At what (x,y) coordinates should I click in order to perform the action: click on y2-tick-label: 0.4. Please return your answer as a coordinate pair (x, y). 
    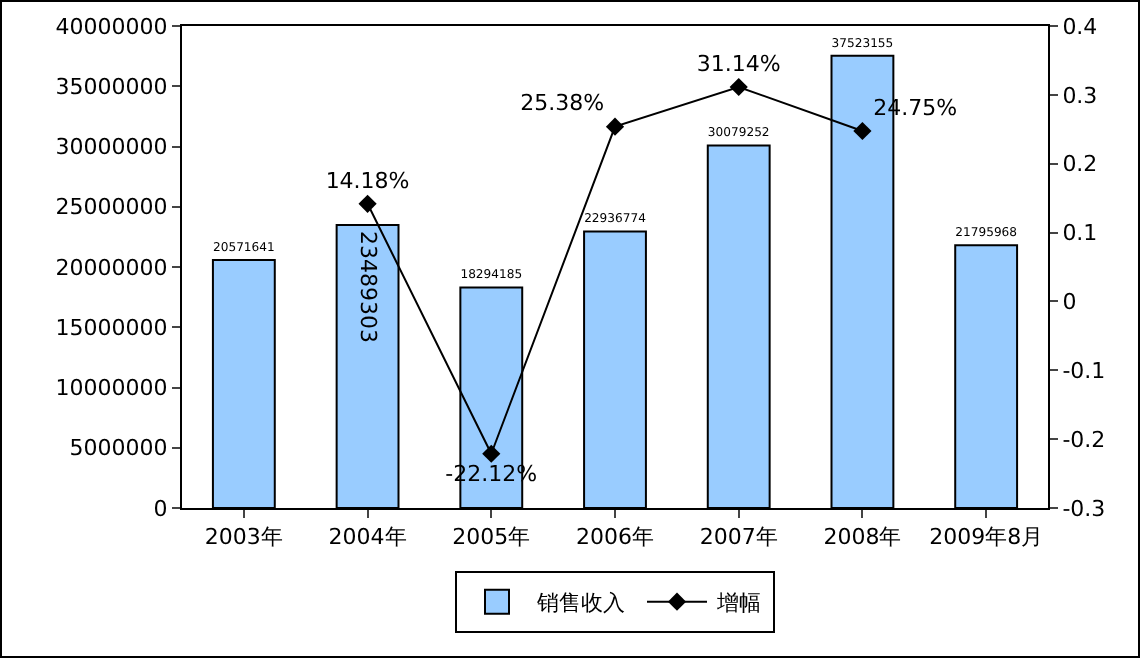
    Looking at the image, I should click on (1080, 26).